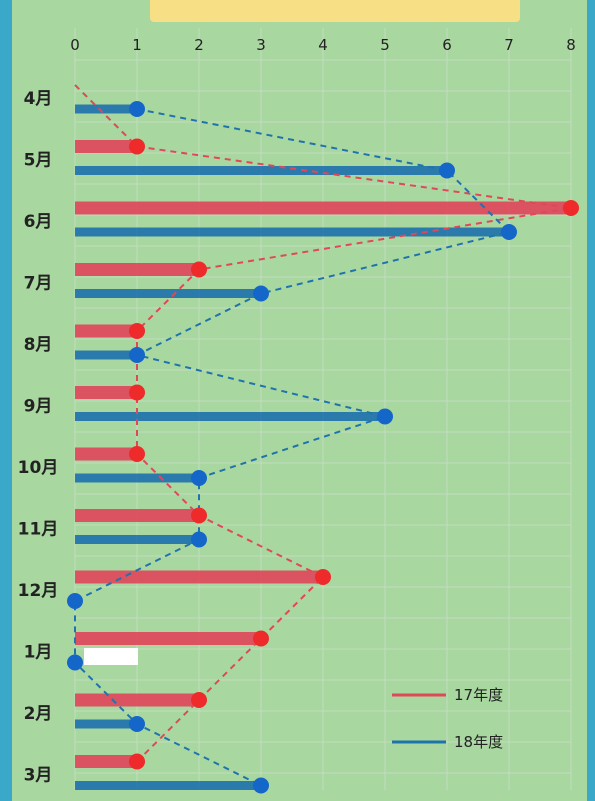 This screenshot has width=595, height=801. What do you see at coordinates (261, 45) in the screenshot?
I see `x-tick-label: 3` at bounding box center [261, 45].